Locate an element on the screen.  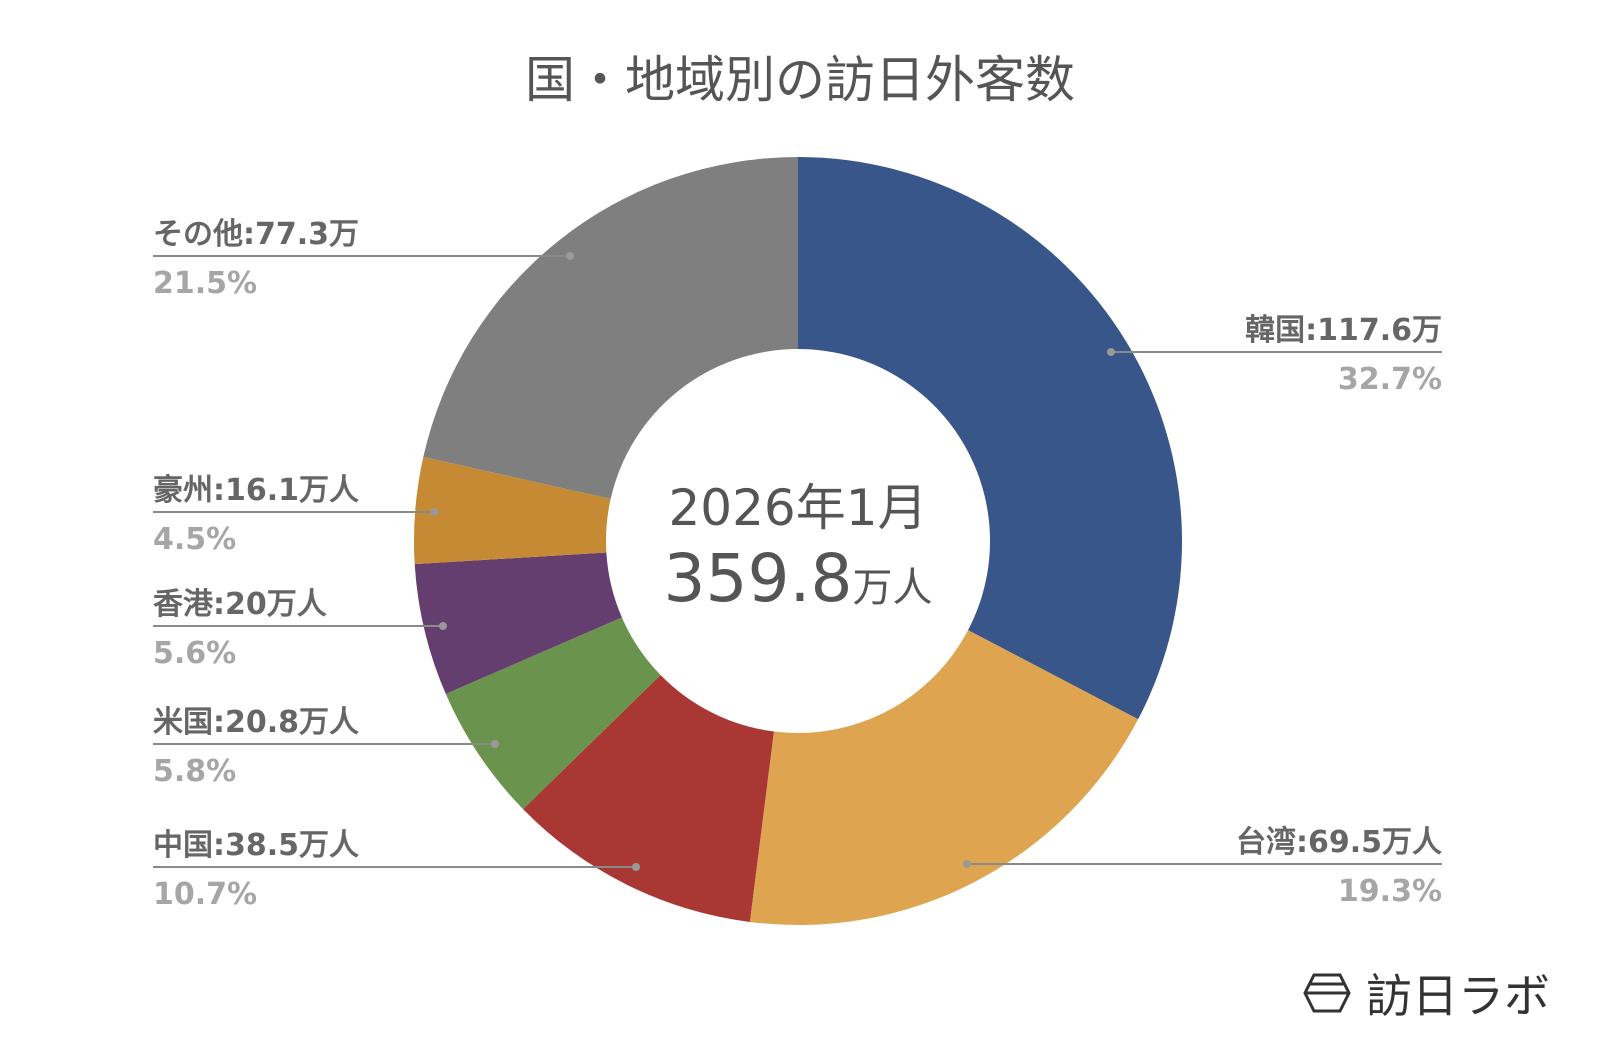
logo: 訪日ラボ is located at coordinates (1426, 993).